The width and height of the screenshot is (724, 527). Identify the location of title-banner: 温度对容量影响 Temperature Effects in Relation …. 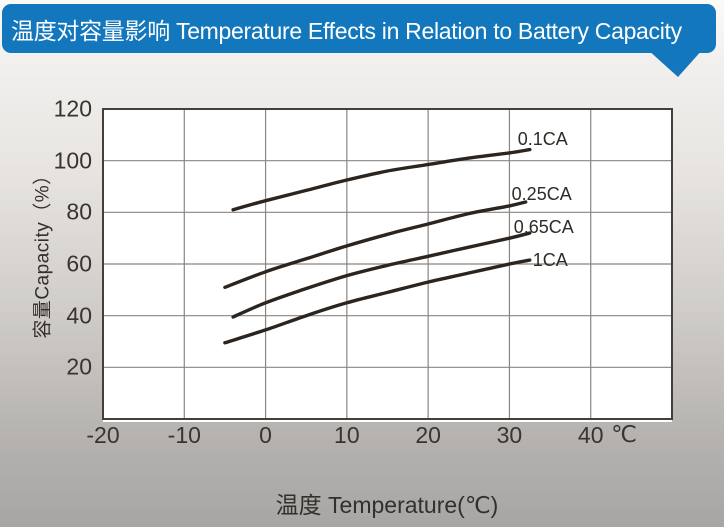
(359, 28).